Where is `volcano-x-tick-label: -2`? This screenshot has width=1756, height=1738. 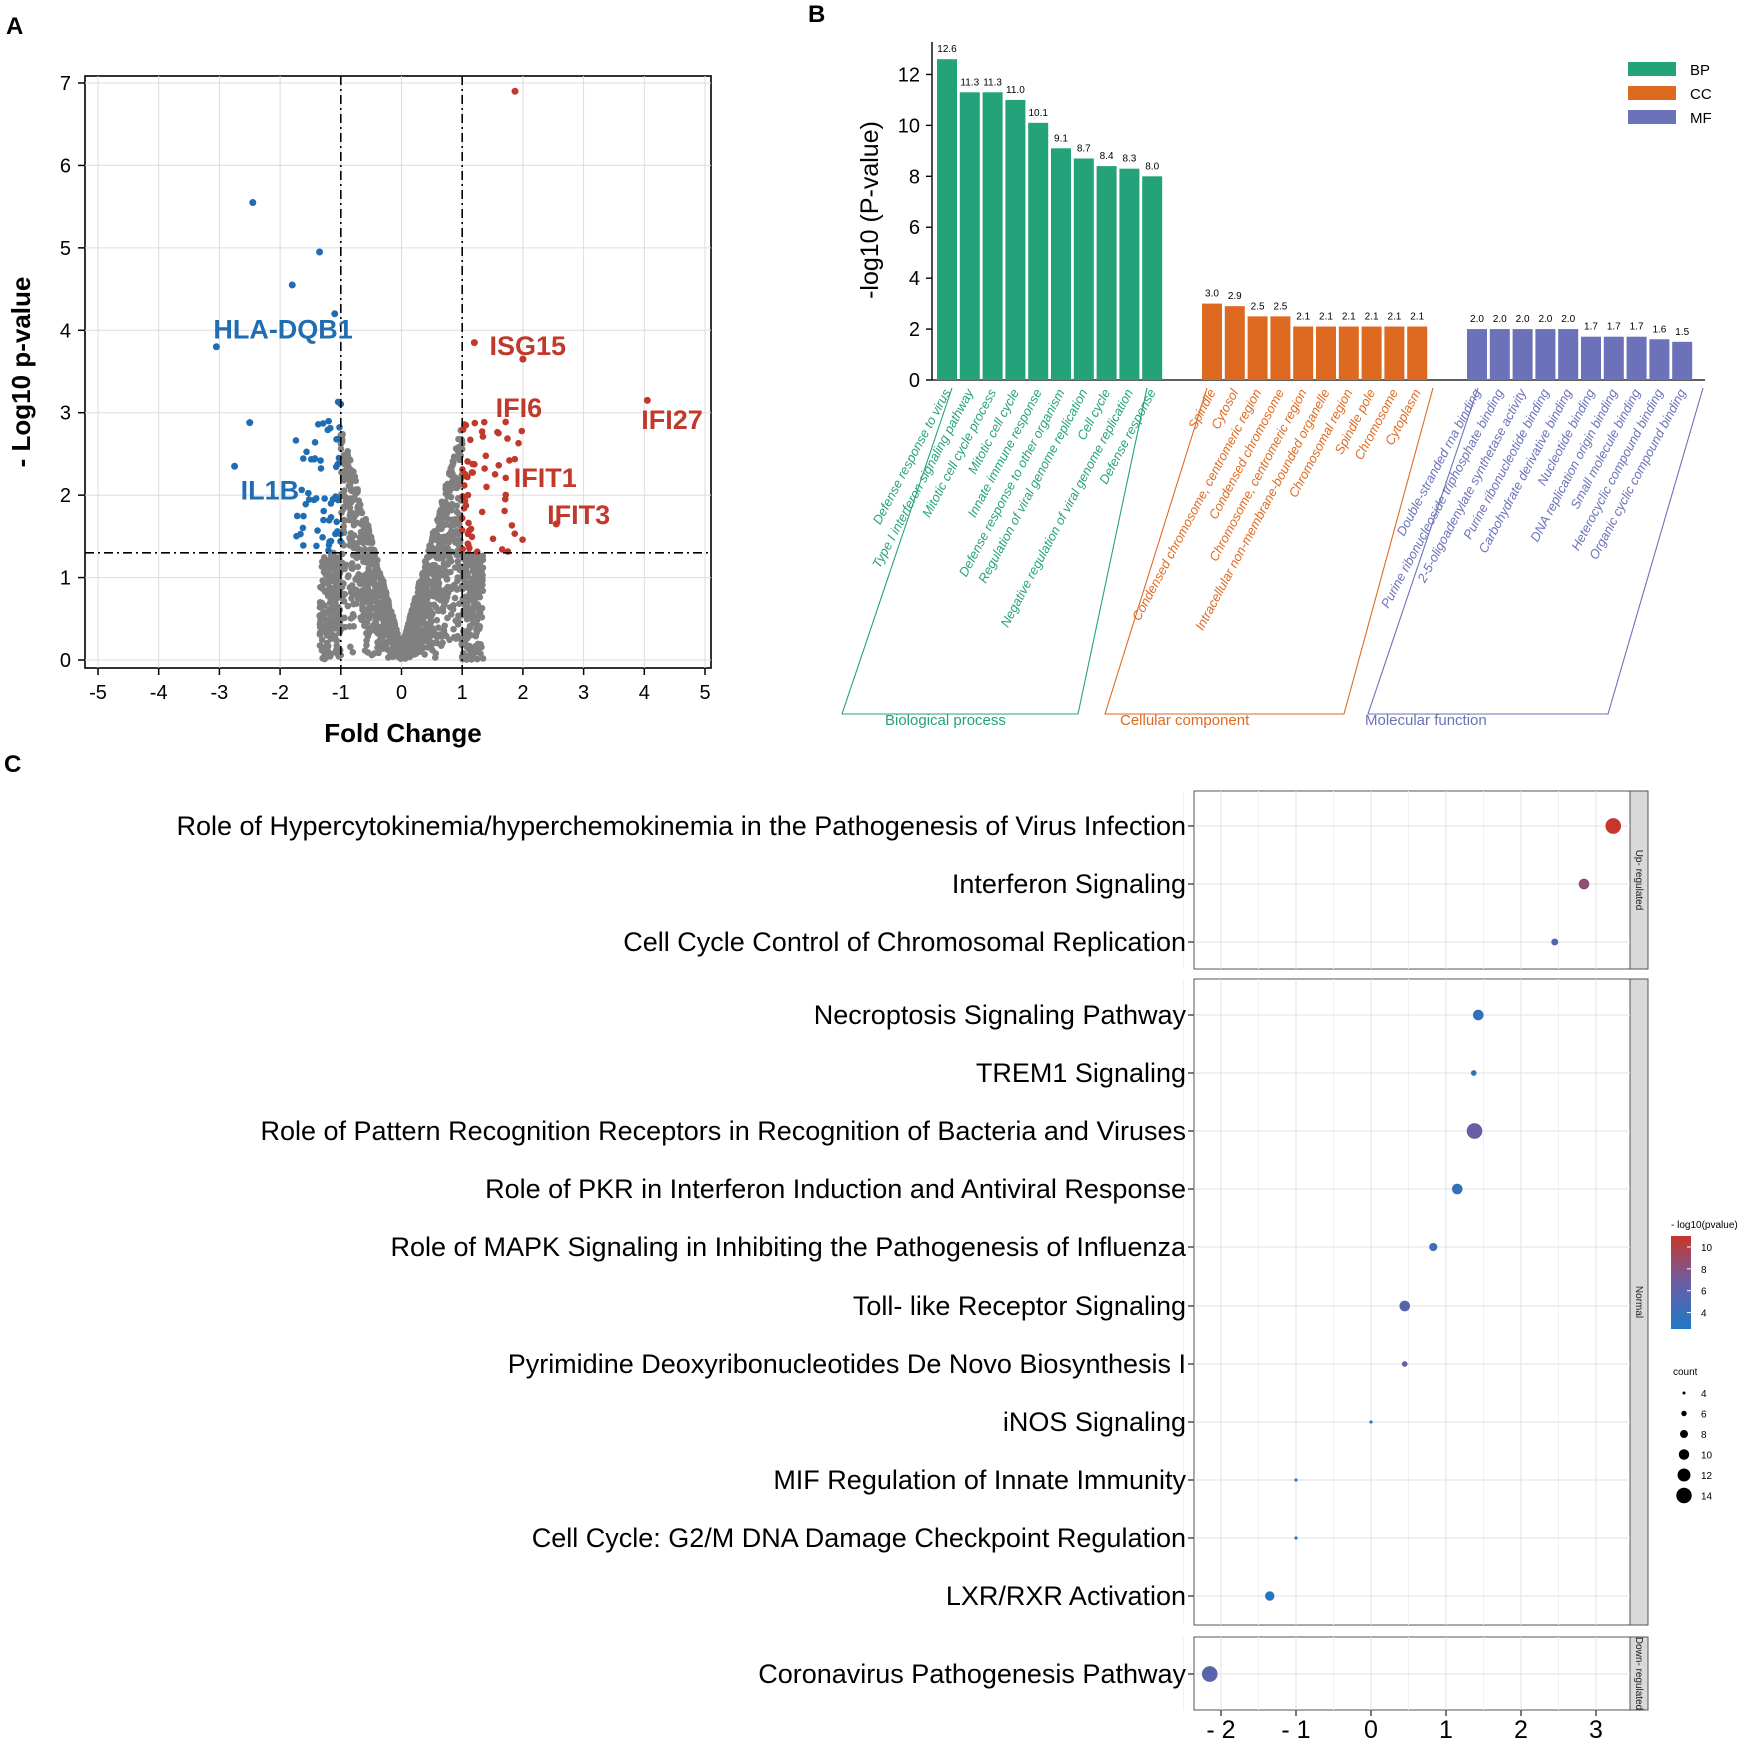 volcano-x-tick-label: -2 is located at coordinates (280, 693).